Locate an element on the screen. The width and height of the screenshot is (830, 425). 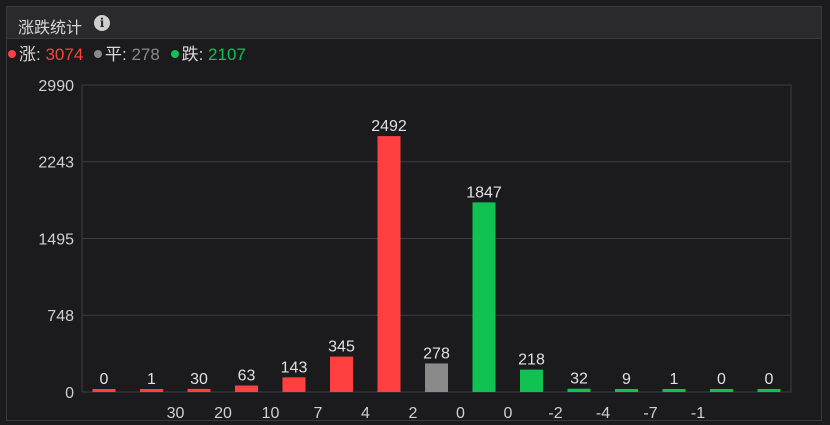
legend-label: 涨 is located at coordinates (27, 54).